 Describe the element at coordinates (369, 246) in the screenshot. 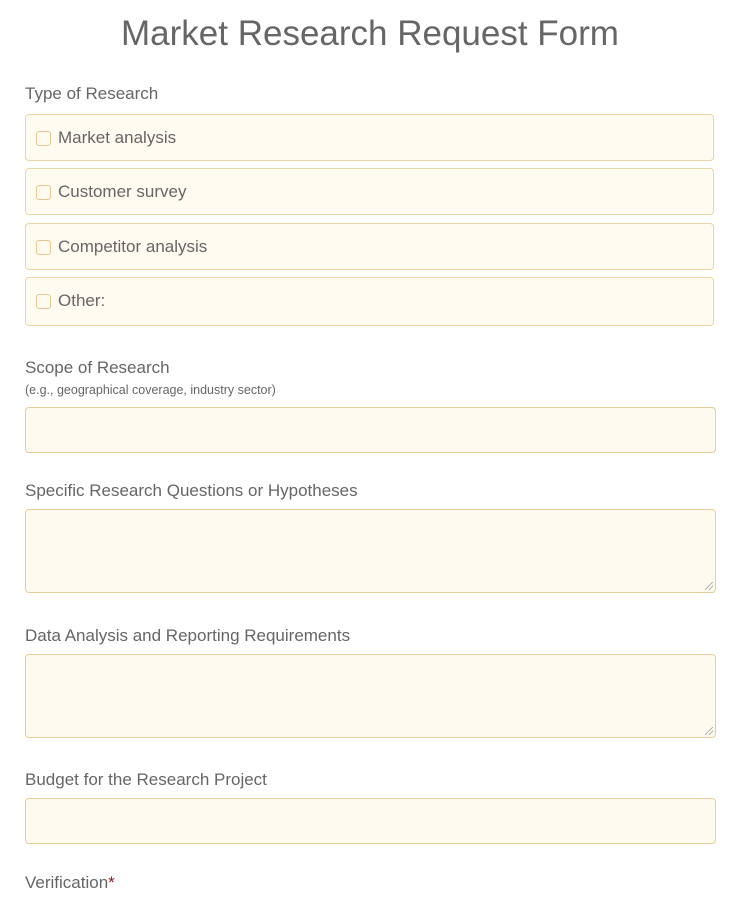

I see `option-competitor-analysis: Competitor analysis` at that location.